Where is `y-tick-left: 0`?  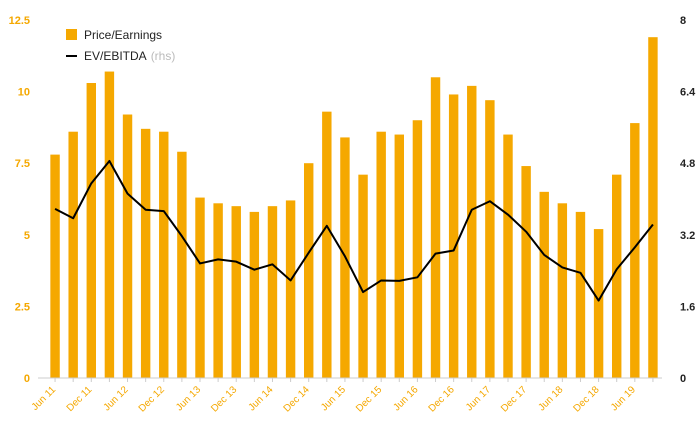 y-tick-left: 0 is located at coordinates (27, 379).